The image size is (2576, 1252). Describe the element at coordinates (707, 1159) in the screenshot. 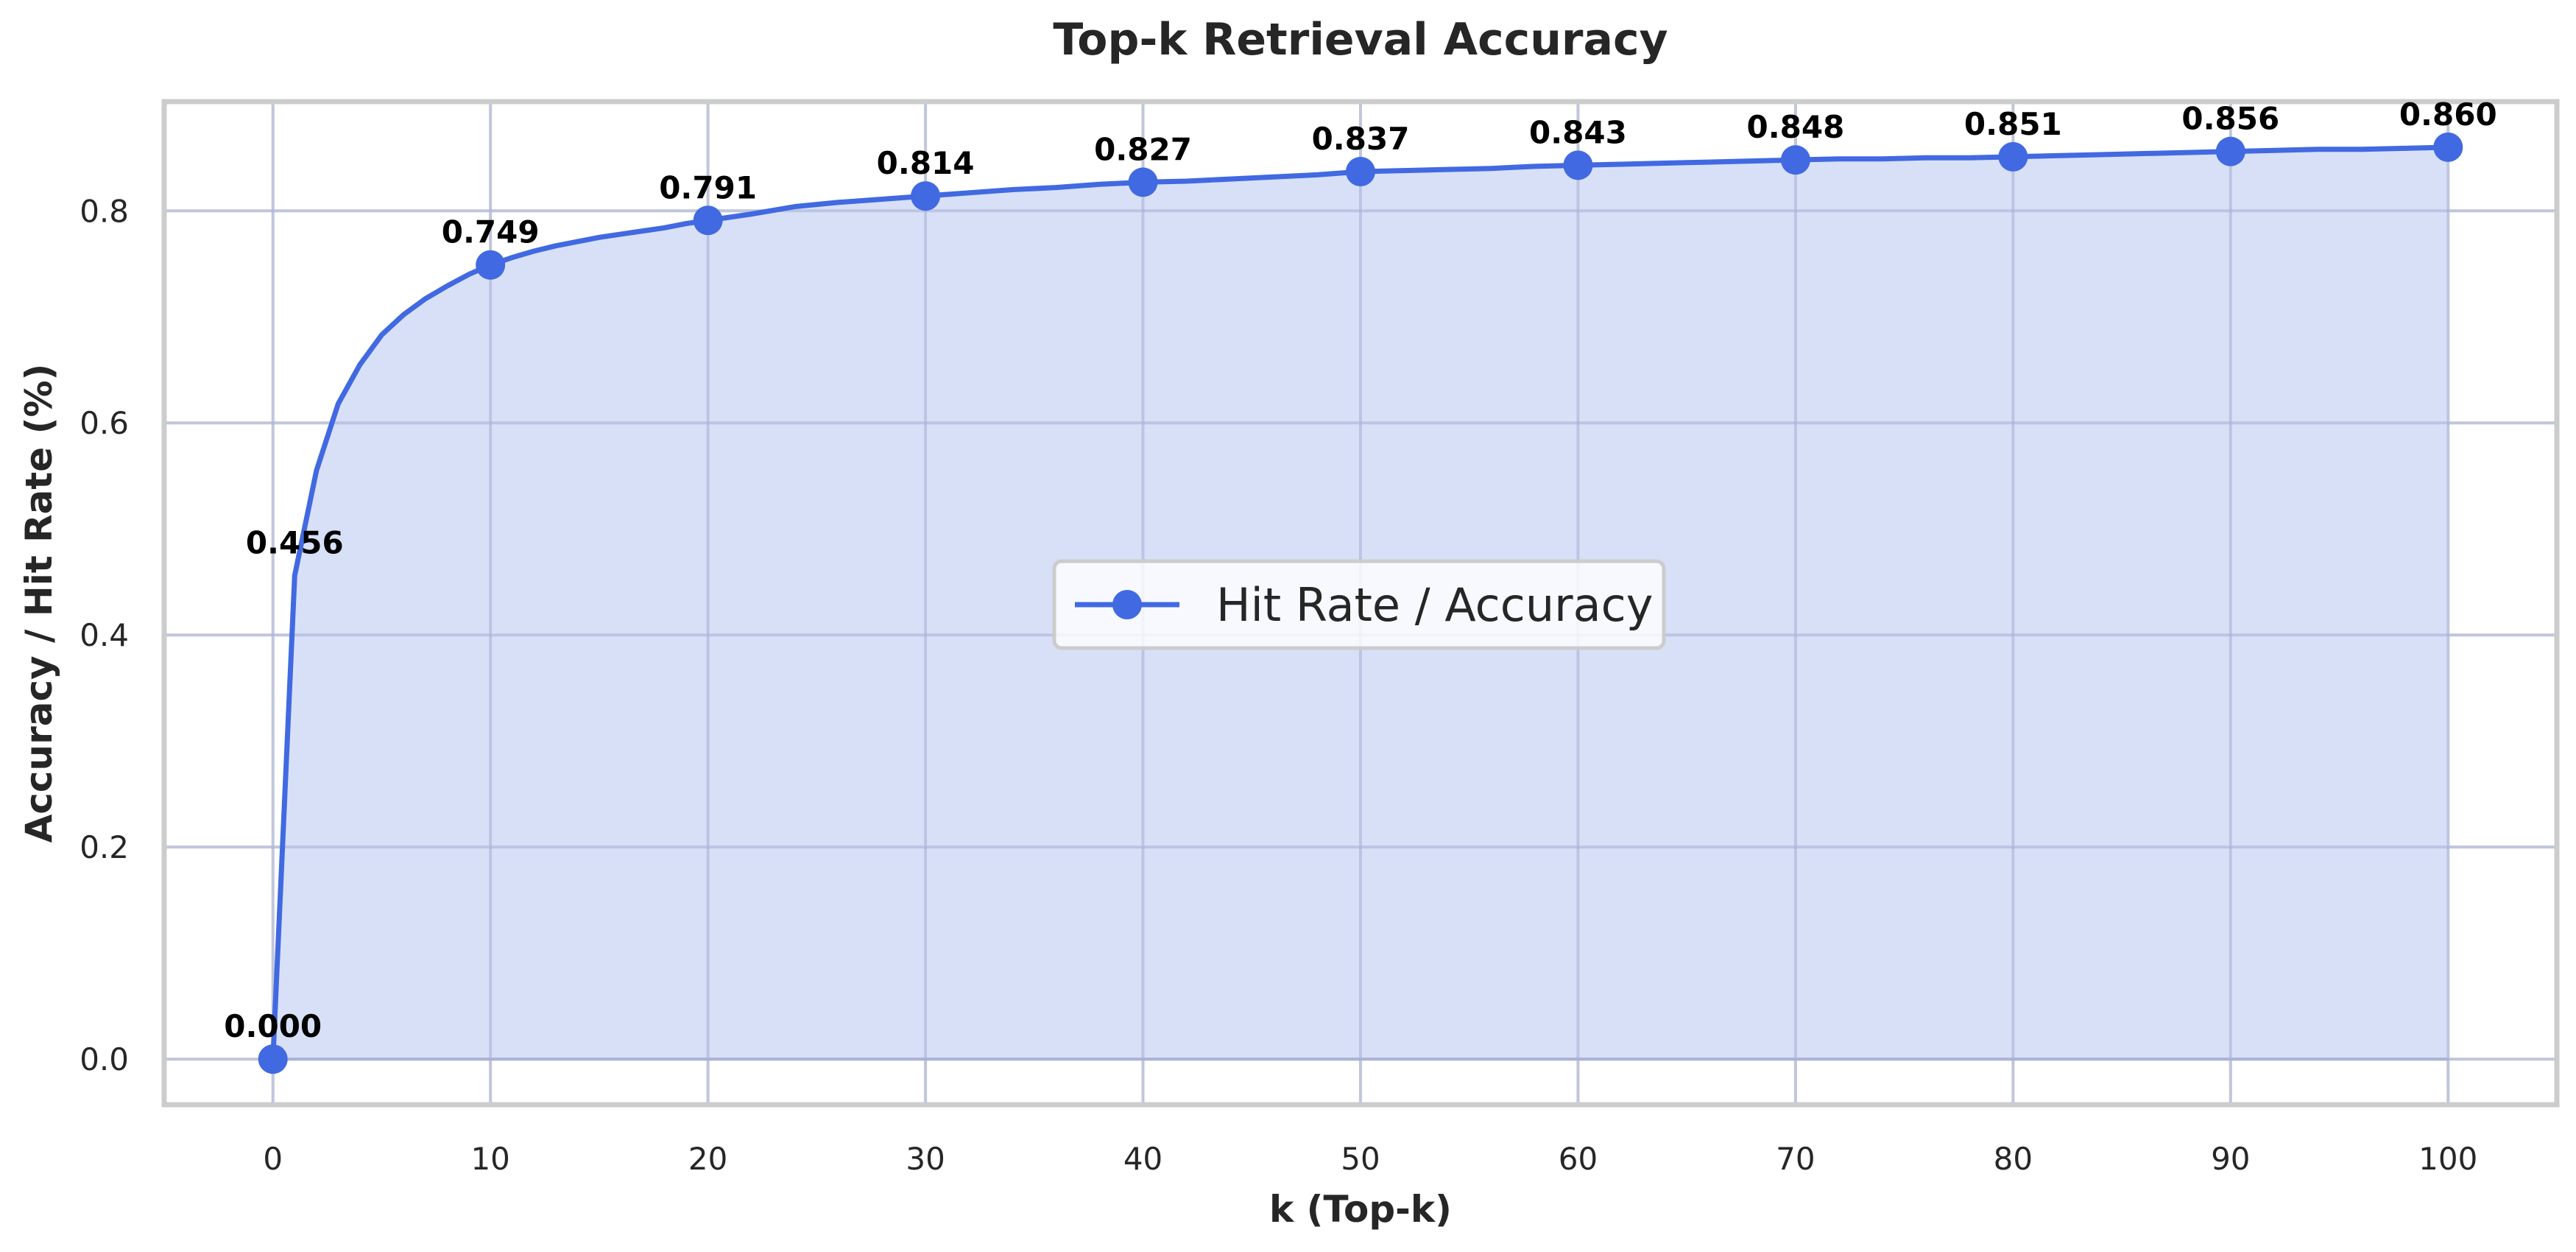

I see `x-tick-label: 20` at that location.